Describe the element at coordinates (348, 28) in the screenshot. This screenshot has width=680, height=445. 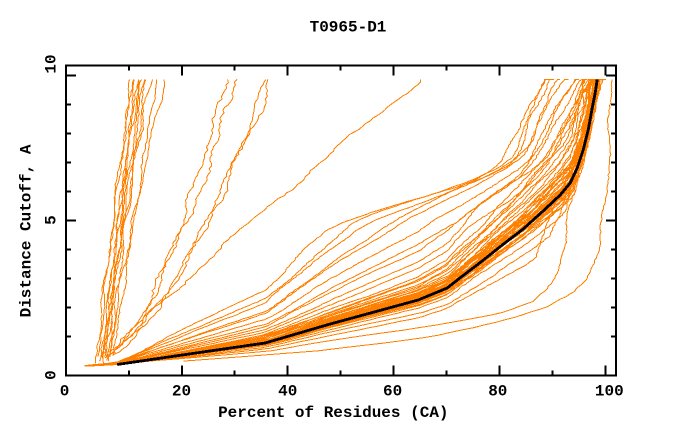
I see `svg-text: T0965-D1` at that location.